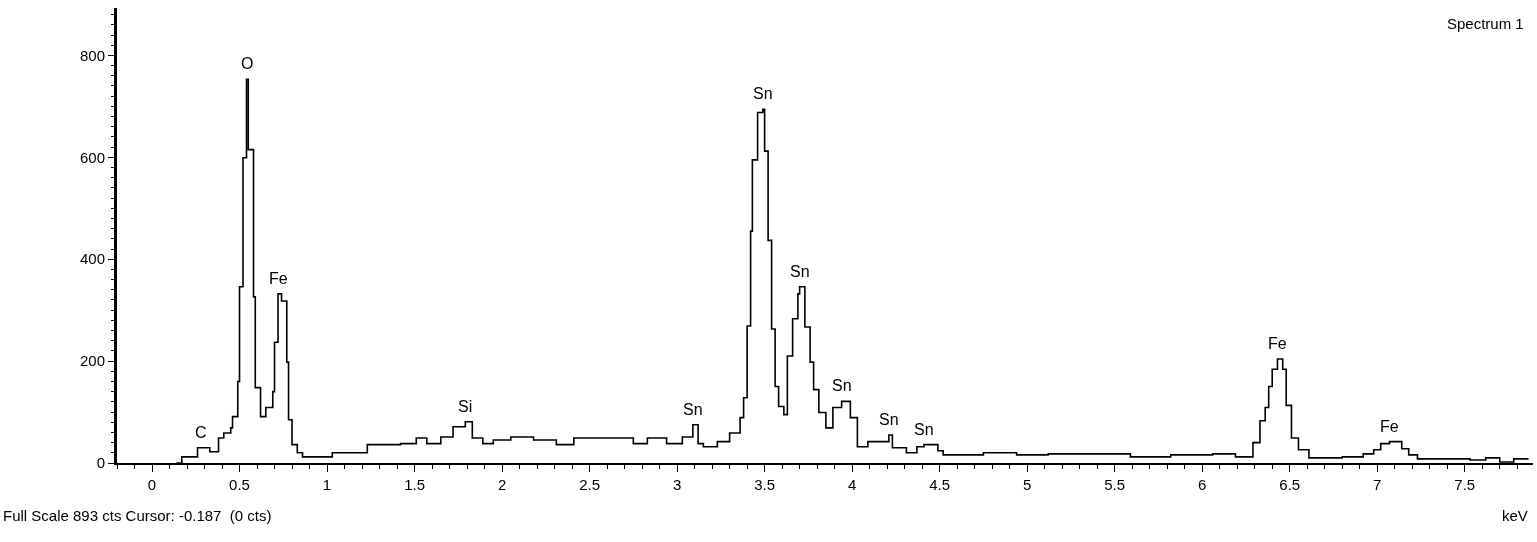 Image resolution: width=1537 pixels, height=542 pixels. What do you see at coordinates (201, 432) in the screenshot?
I see `annotation: C` at bounding box center [201, 432].